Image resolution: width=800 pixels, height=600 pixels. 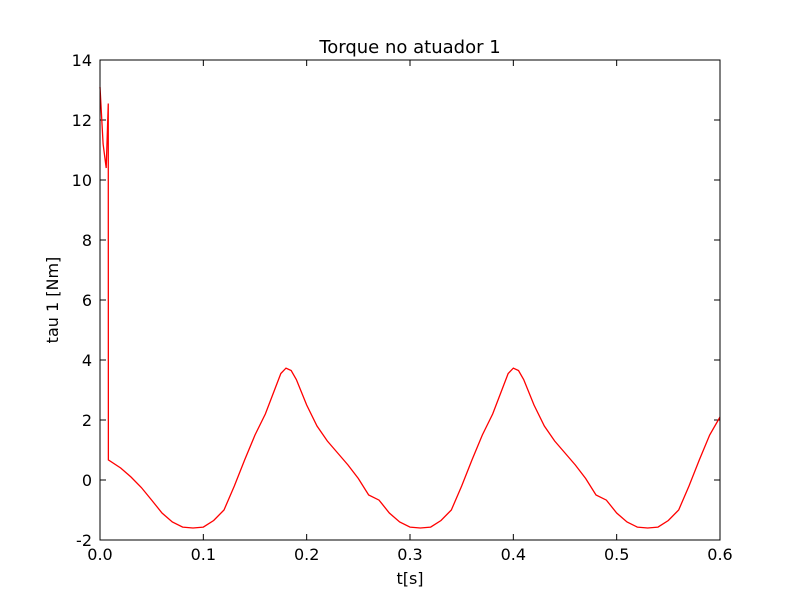 What do you see at coordinates (87, 300) in the screenshot?
I see `y-tick-label: 6` at bounding box center [87, 300].